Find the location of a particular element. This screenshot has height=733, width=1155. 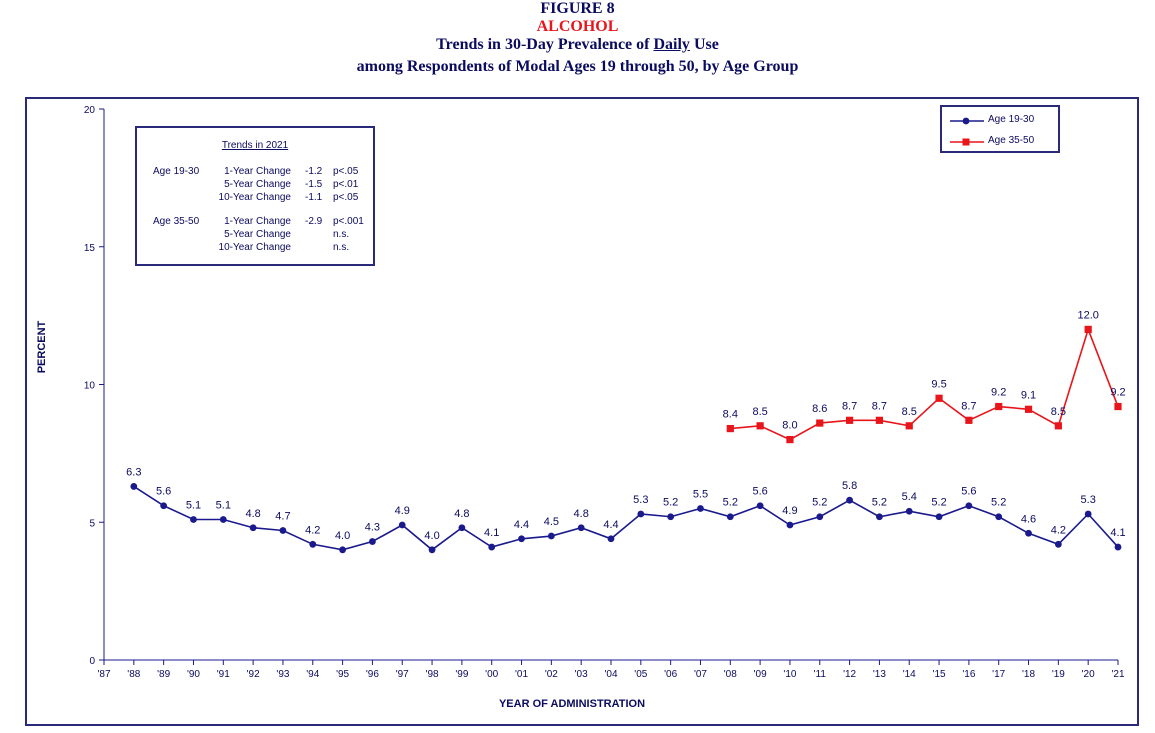

x-tick-label: '05 is located at coordinates (640, 674).